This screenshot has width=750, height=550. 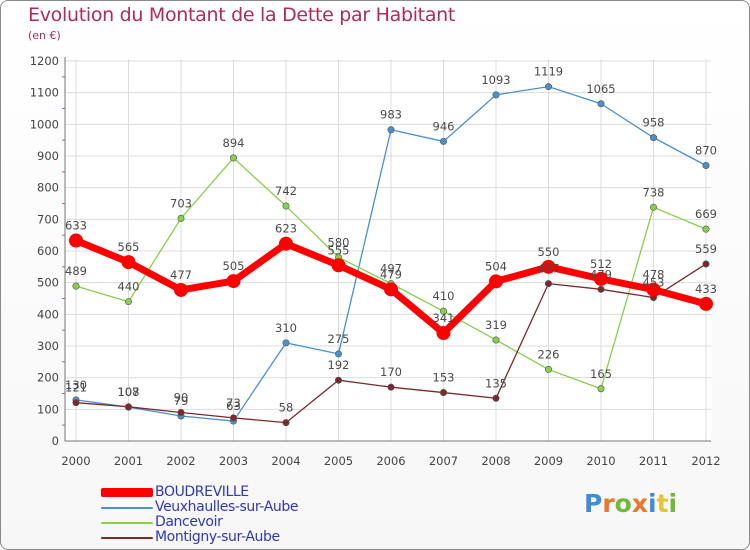 What do you see at coordinates (495, 80) in the screenshot?
I see `data-label: 1093` at bounding box center [495, 80].